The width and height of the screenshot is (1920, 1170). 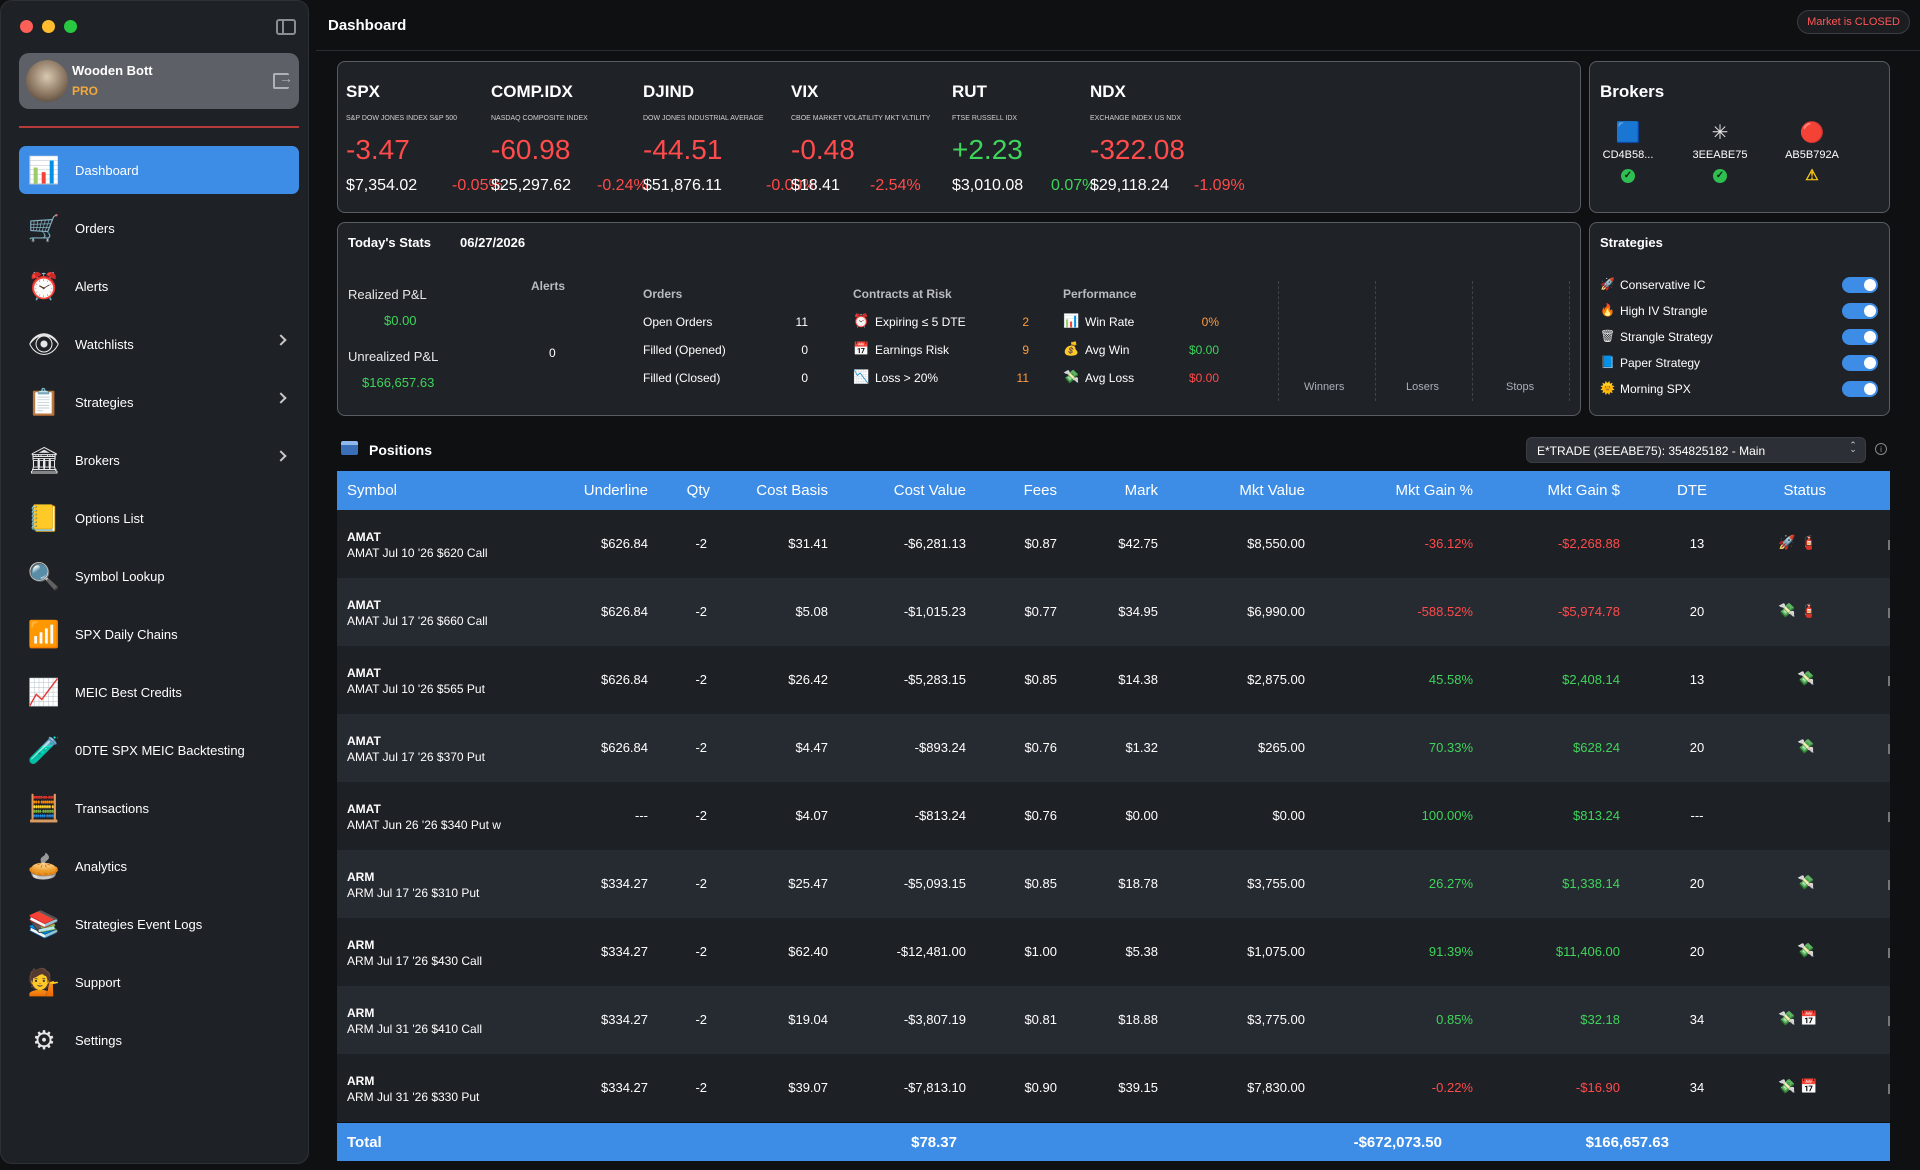 What do you see at coordinates (1720, 155) in the screenshot?
I see `broker-id: 3EEABE75` at bounding box center [1720, 155].